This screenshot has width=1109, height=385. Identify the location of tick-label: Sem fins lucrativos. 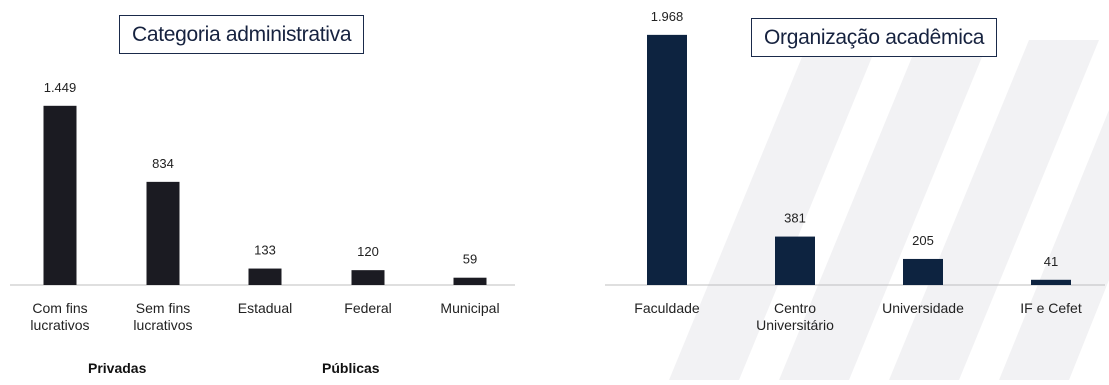
(162, 316).